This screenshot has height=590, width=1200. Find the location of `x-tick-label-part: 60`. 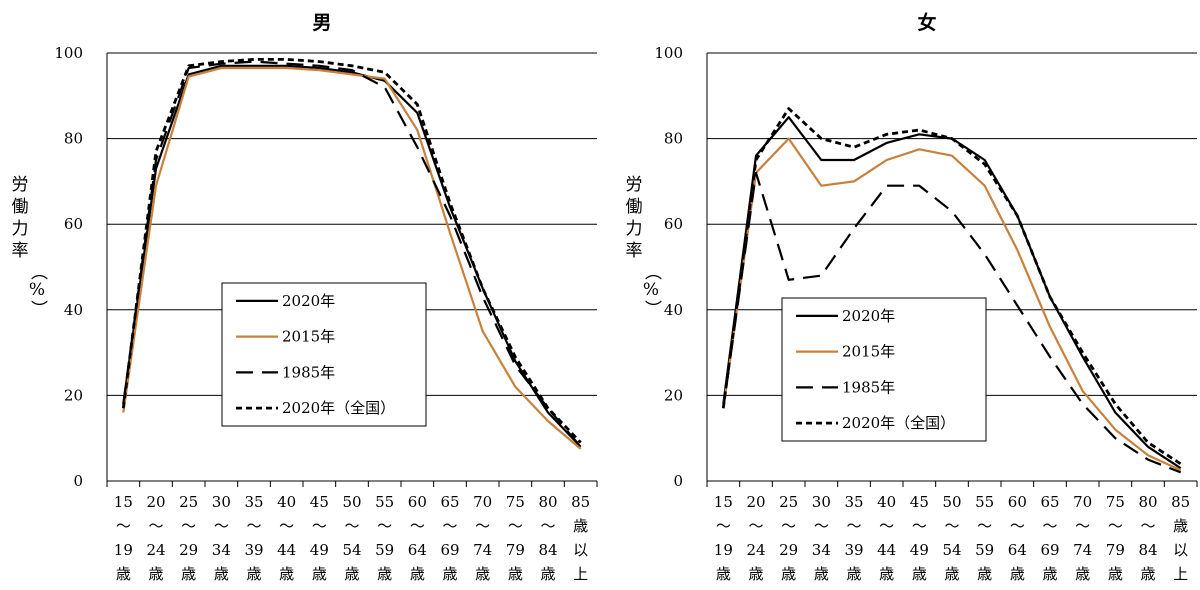

x-tick-label-part: 60 is located at coordinates (1017, 502).